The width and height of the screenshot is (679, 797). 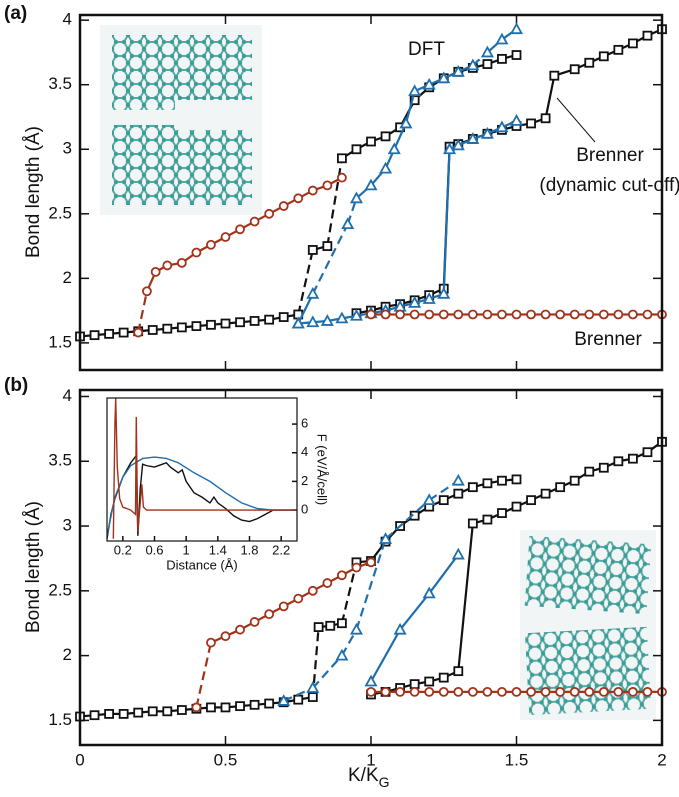 What do you see at coordinates (67, 277) in the screenshot?
I see `y-tick-label: 2` at bounding box center [67, 277].